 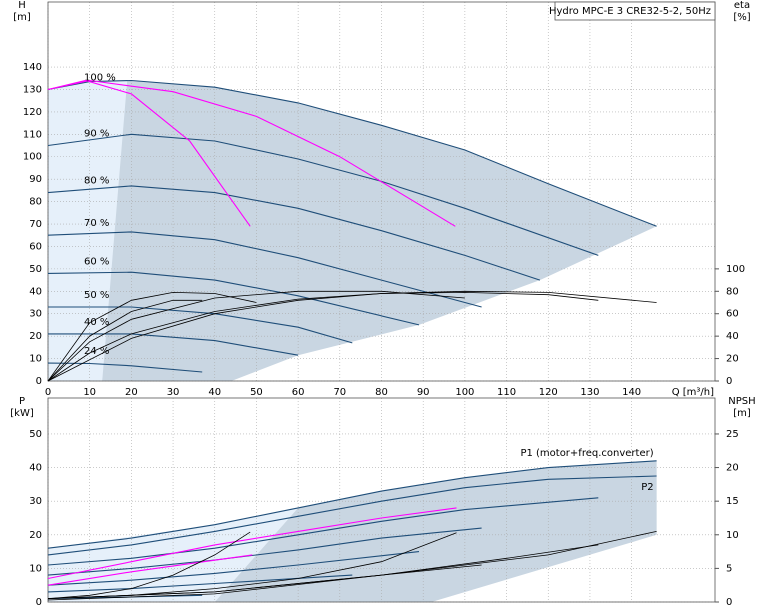 I want to click on y2-tick-label: 100, so click(x=735, y=269).